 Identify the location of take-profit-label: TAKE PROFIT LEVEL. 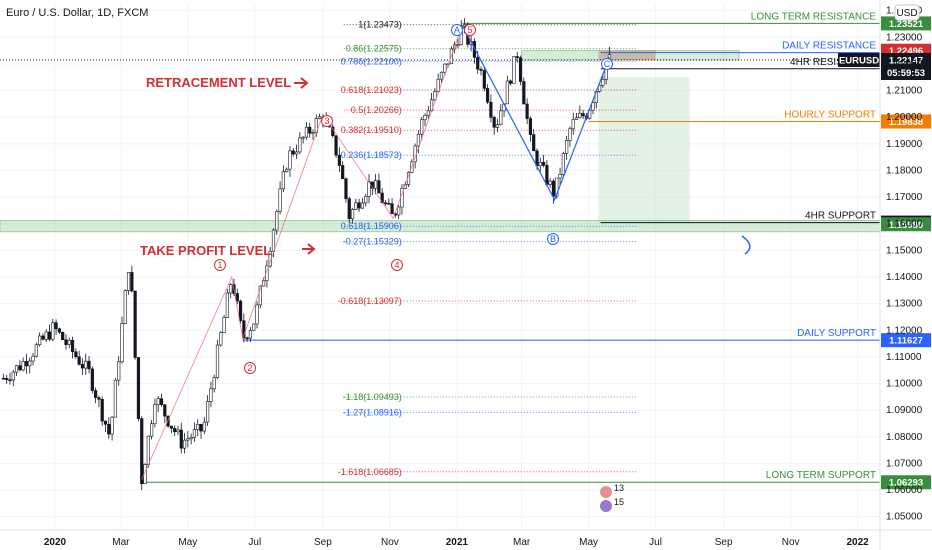
(205, 250).